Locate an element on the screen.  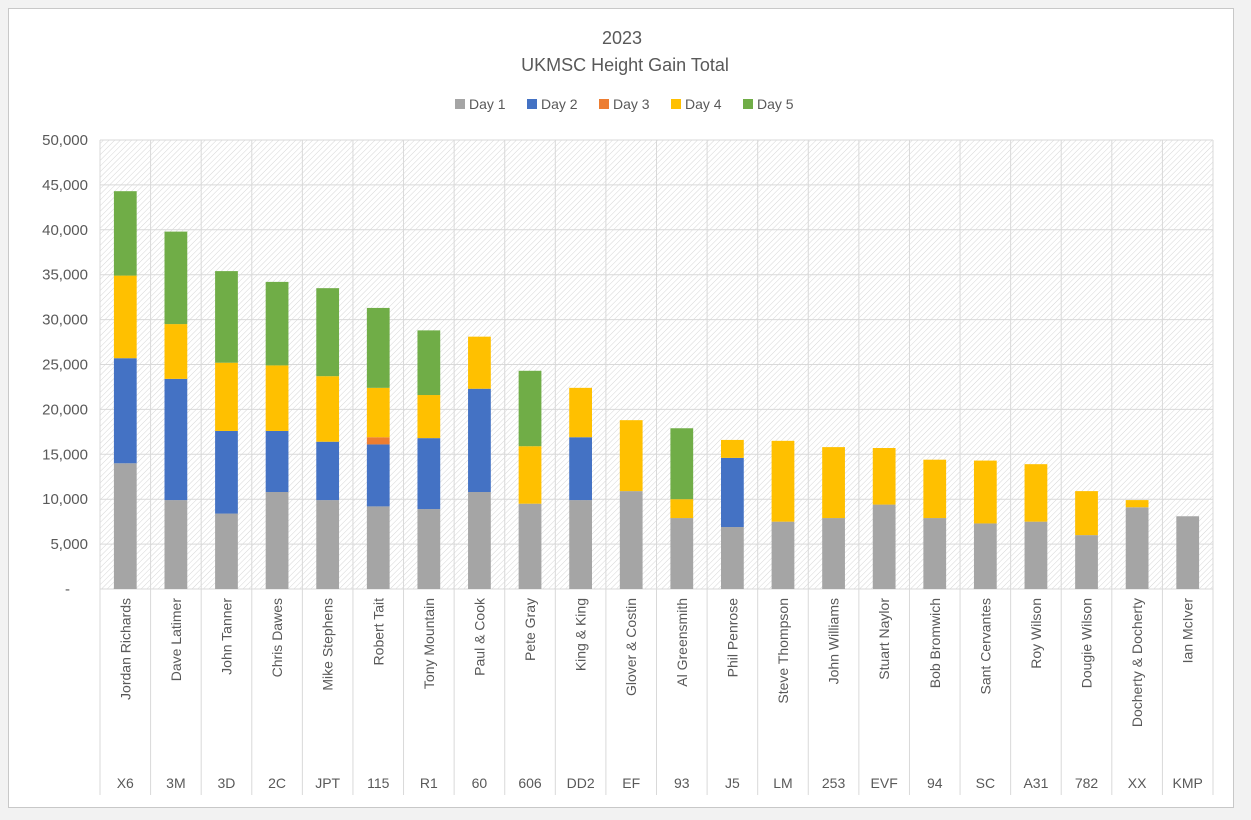
category-label: Ian McIver is located at coordinates (1188, 631).